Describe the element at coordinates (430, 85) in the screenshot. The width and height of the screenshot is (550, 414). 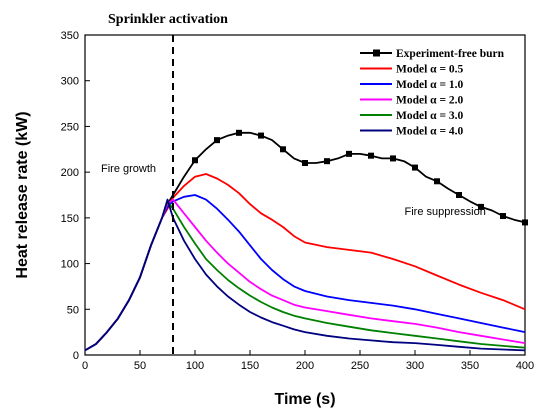
I see `legend-label: Model α = 1.0` at that location.